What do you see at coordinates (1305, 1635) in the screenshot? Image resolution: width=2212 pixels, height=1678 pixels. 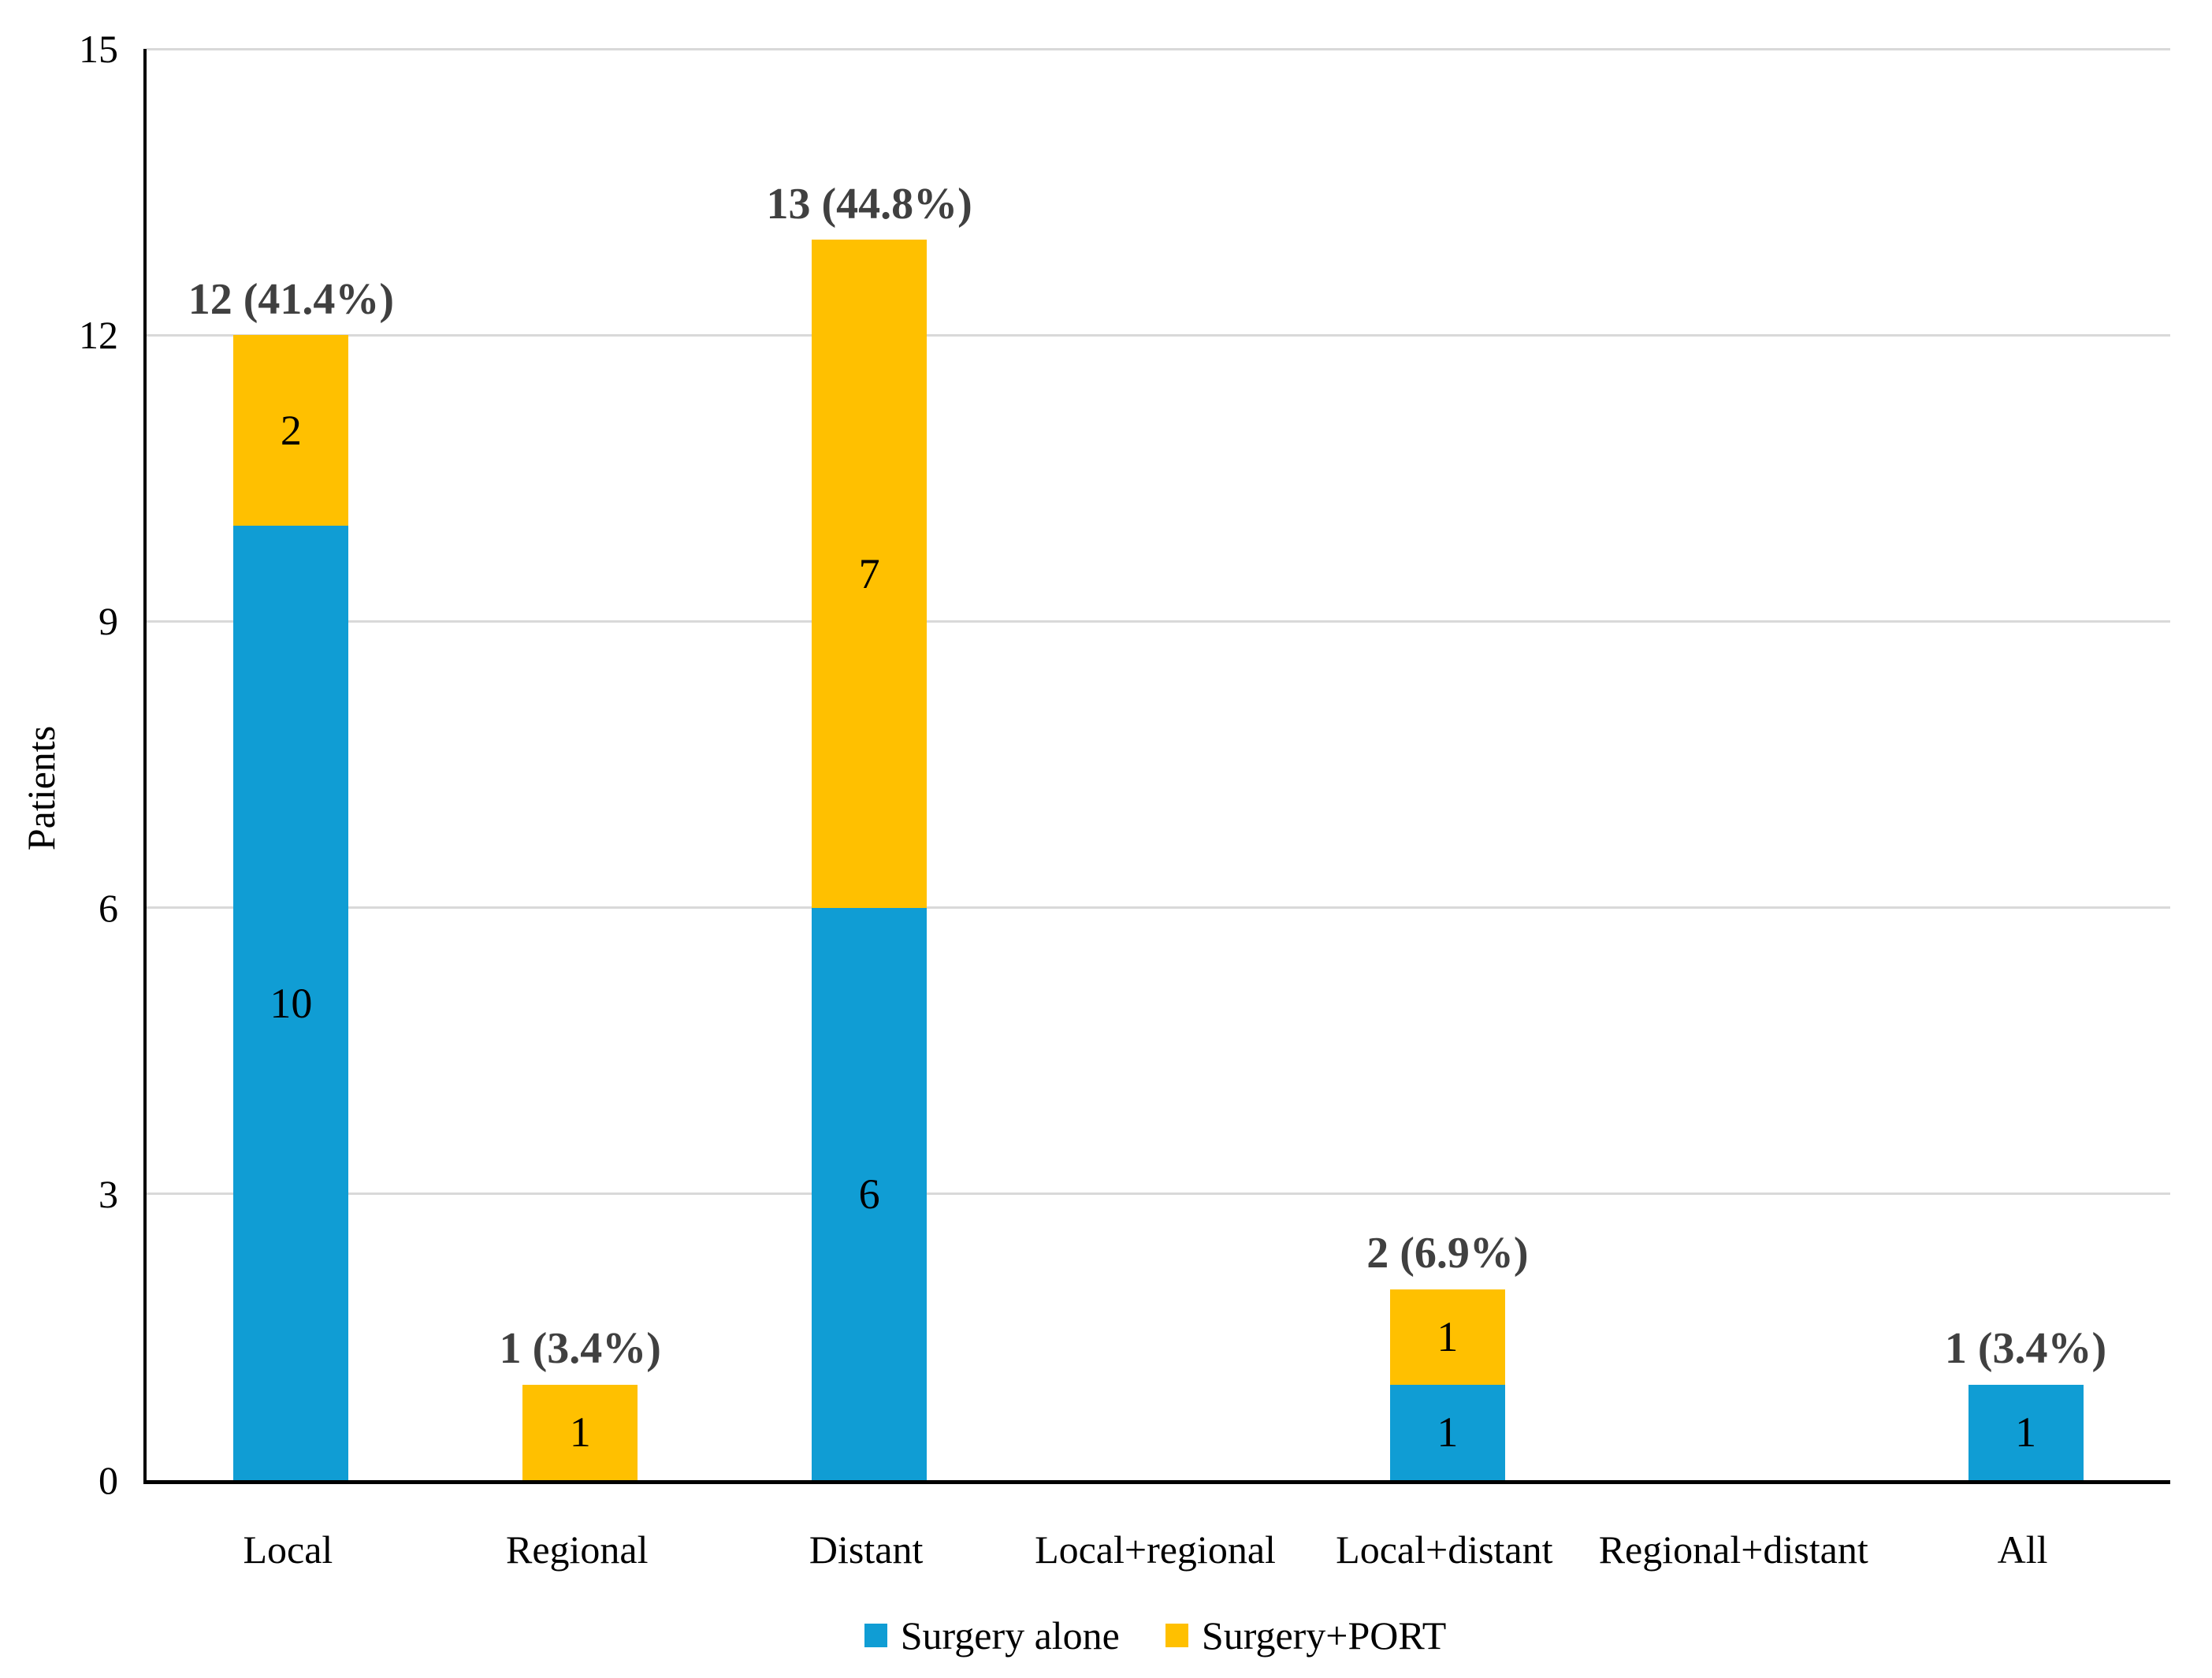 I see `legend-item-surgery-port: Surgery+PORT` at bounding box center [1305, 1635].